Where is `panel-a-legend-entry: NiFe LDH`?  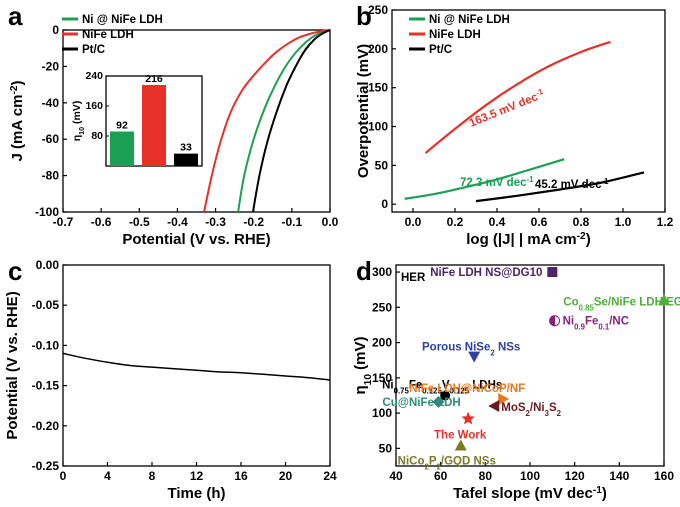 panel-a-legend-entry: NiFe LDH is located at coordinates (108, 35).